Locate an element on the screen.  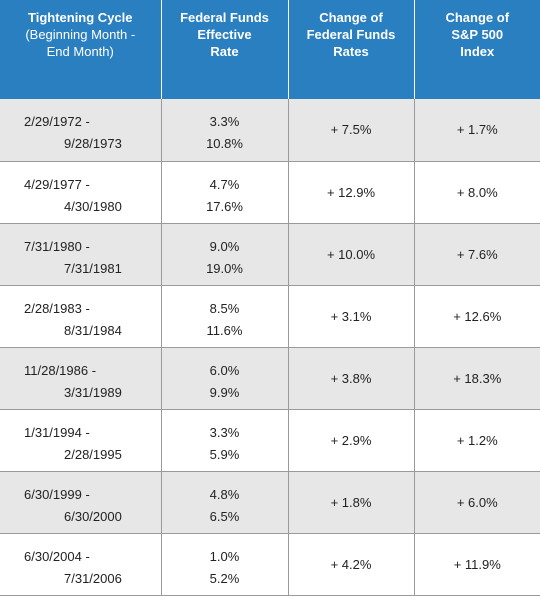
header-cycle-subtitle-line2: End Month) is located at coordinates (80, 51).